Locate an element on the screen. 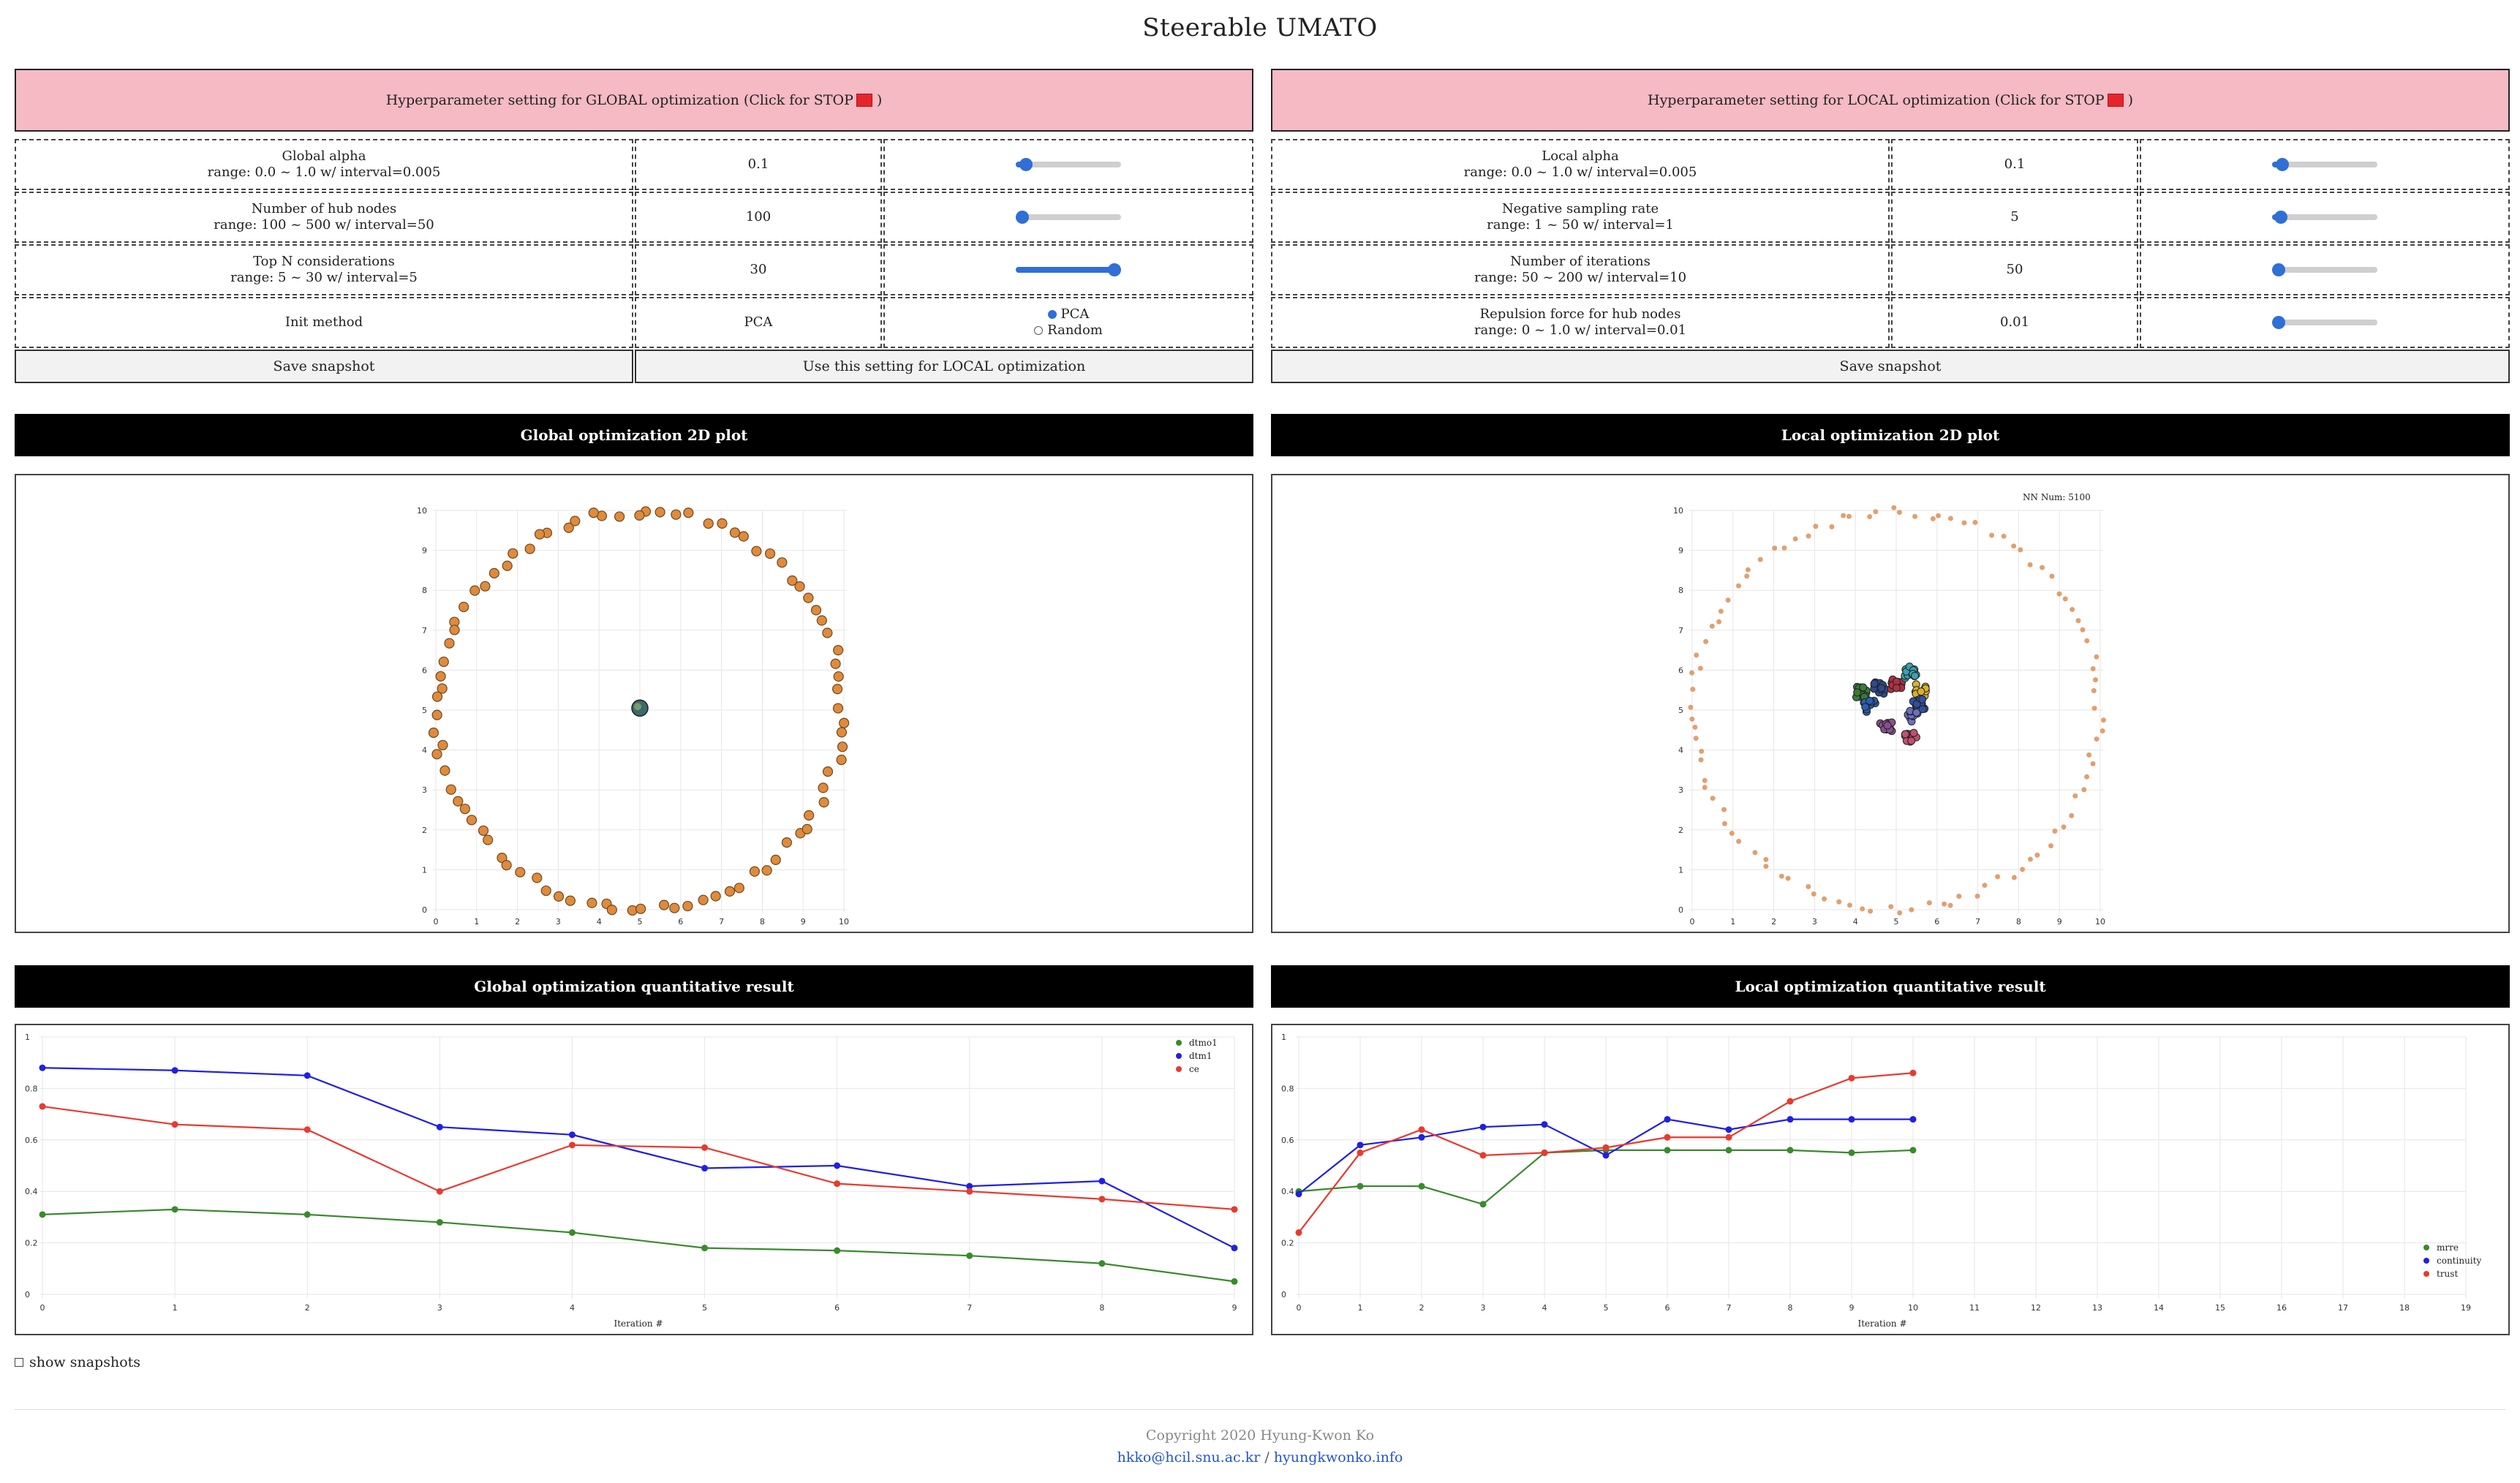 The image size is (2520, 1483). x-tick-label: 10 is located at coordinates (1913, 1308).